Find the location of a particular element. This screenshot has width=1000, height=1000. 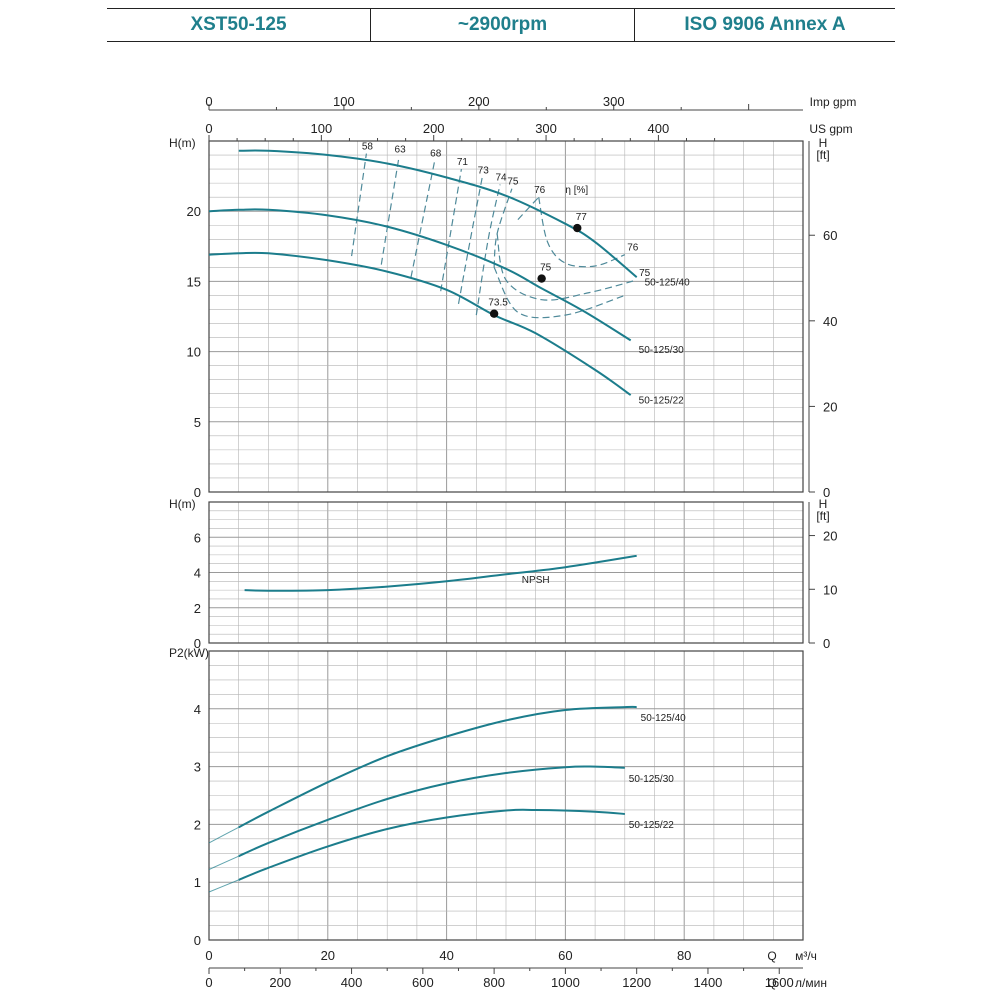

top-us-tick-label: 400 is located at coordinates (659, 128).